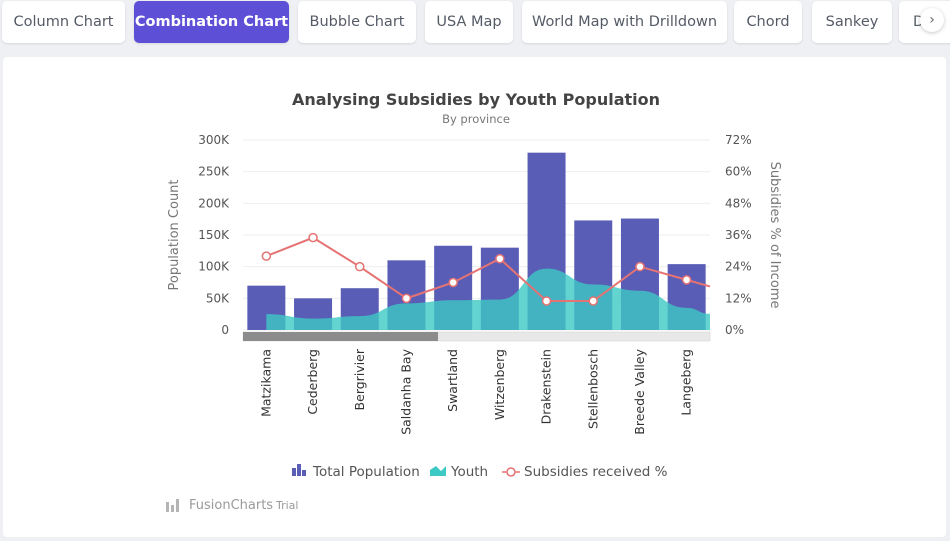 The height and width of the screenshot is (541, 950). I want to click on tab-chord: Chord, so click(768, 22).